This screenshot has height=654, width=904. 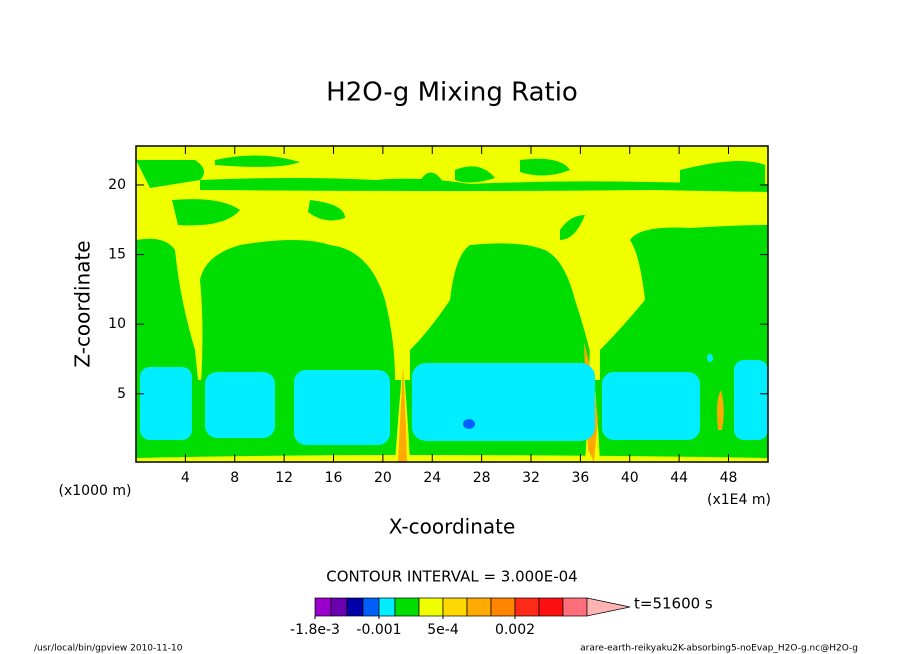 What do you see at coordinates (83, 303) in the screenshot?
I see `y-axis-label: Z-coordinate` at bounding box center [83, 303].